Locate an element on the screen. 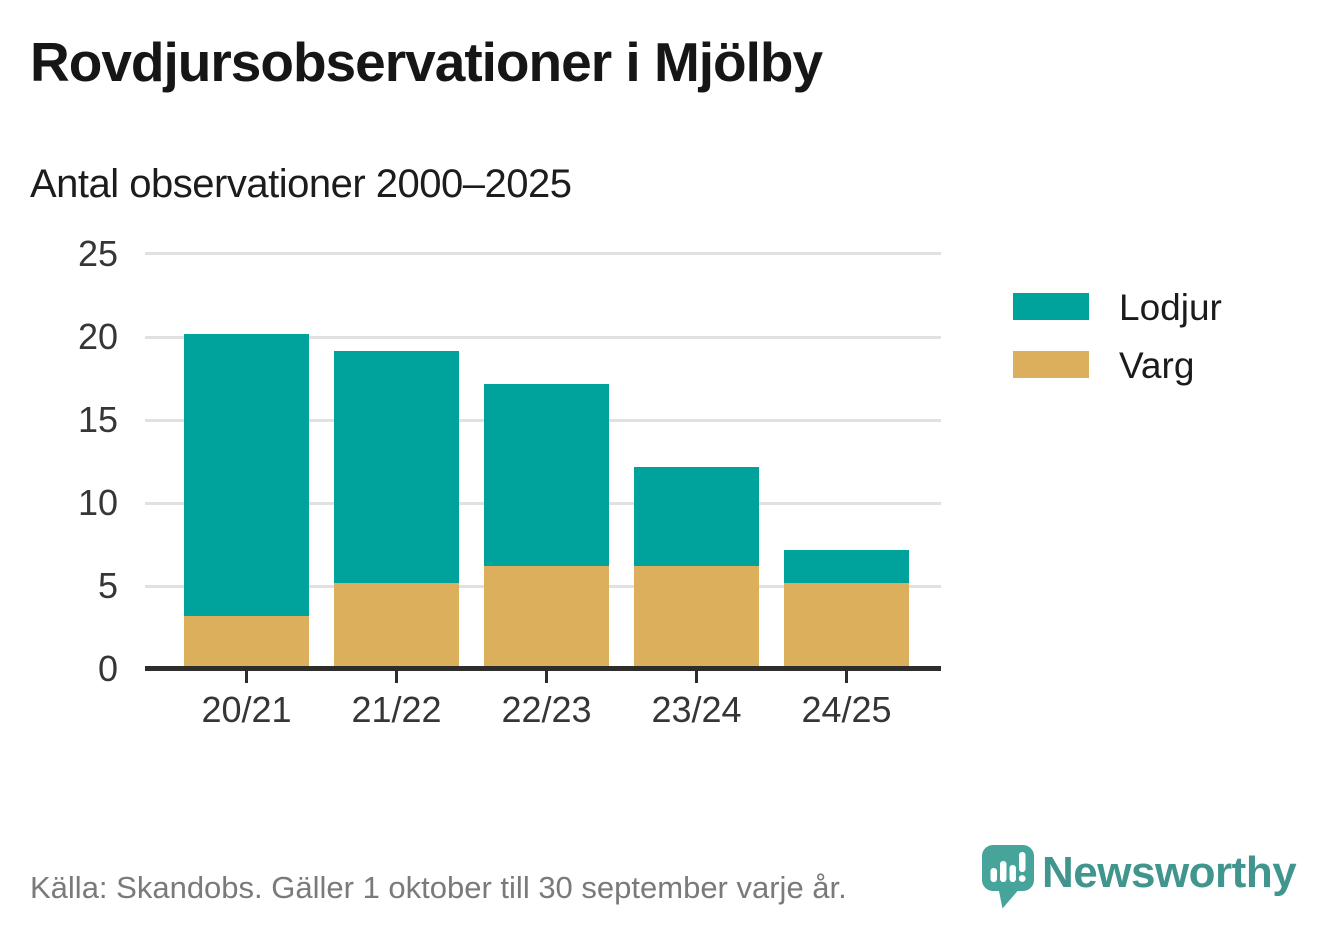 Image resolution: width=1322 pixels, height=939 pixels. chart-title: Rovdjursobservationer i Mjölby is located at coordinates (426, 62).